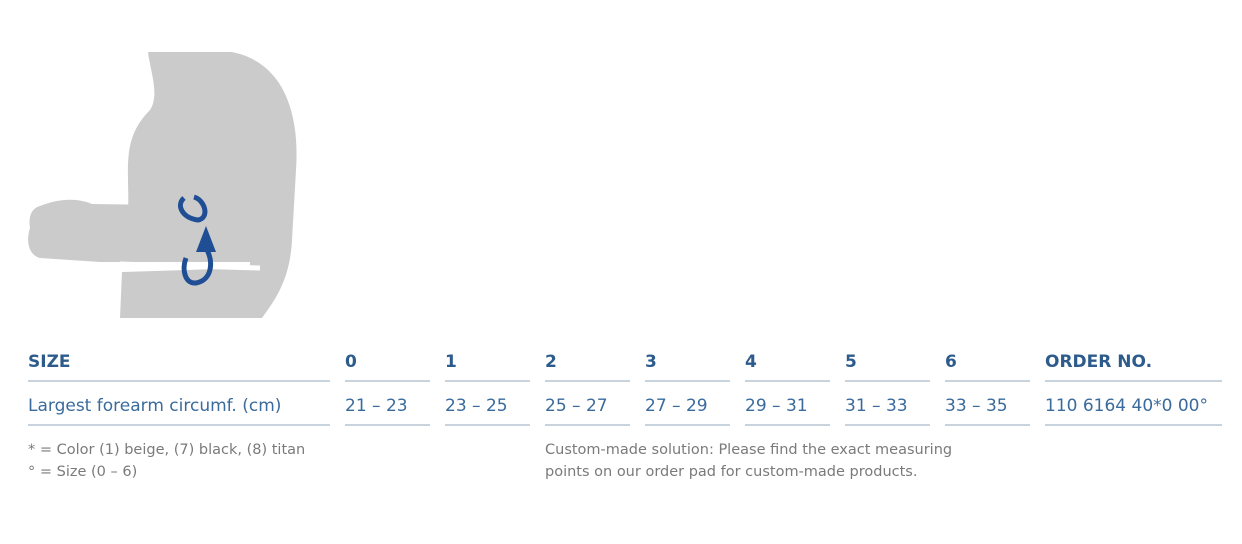 The height and width of the screenshot is (544, 1242). I want to click on header-cell: 0, so click(387, 367).